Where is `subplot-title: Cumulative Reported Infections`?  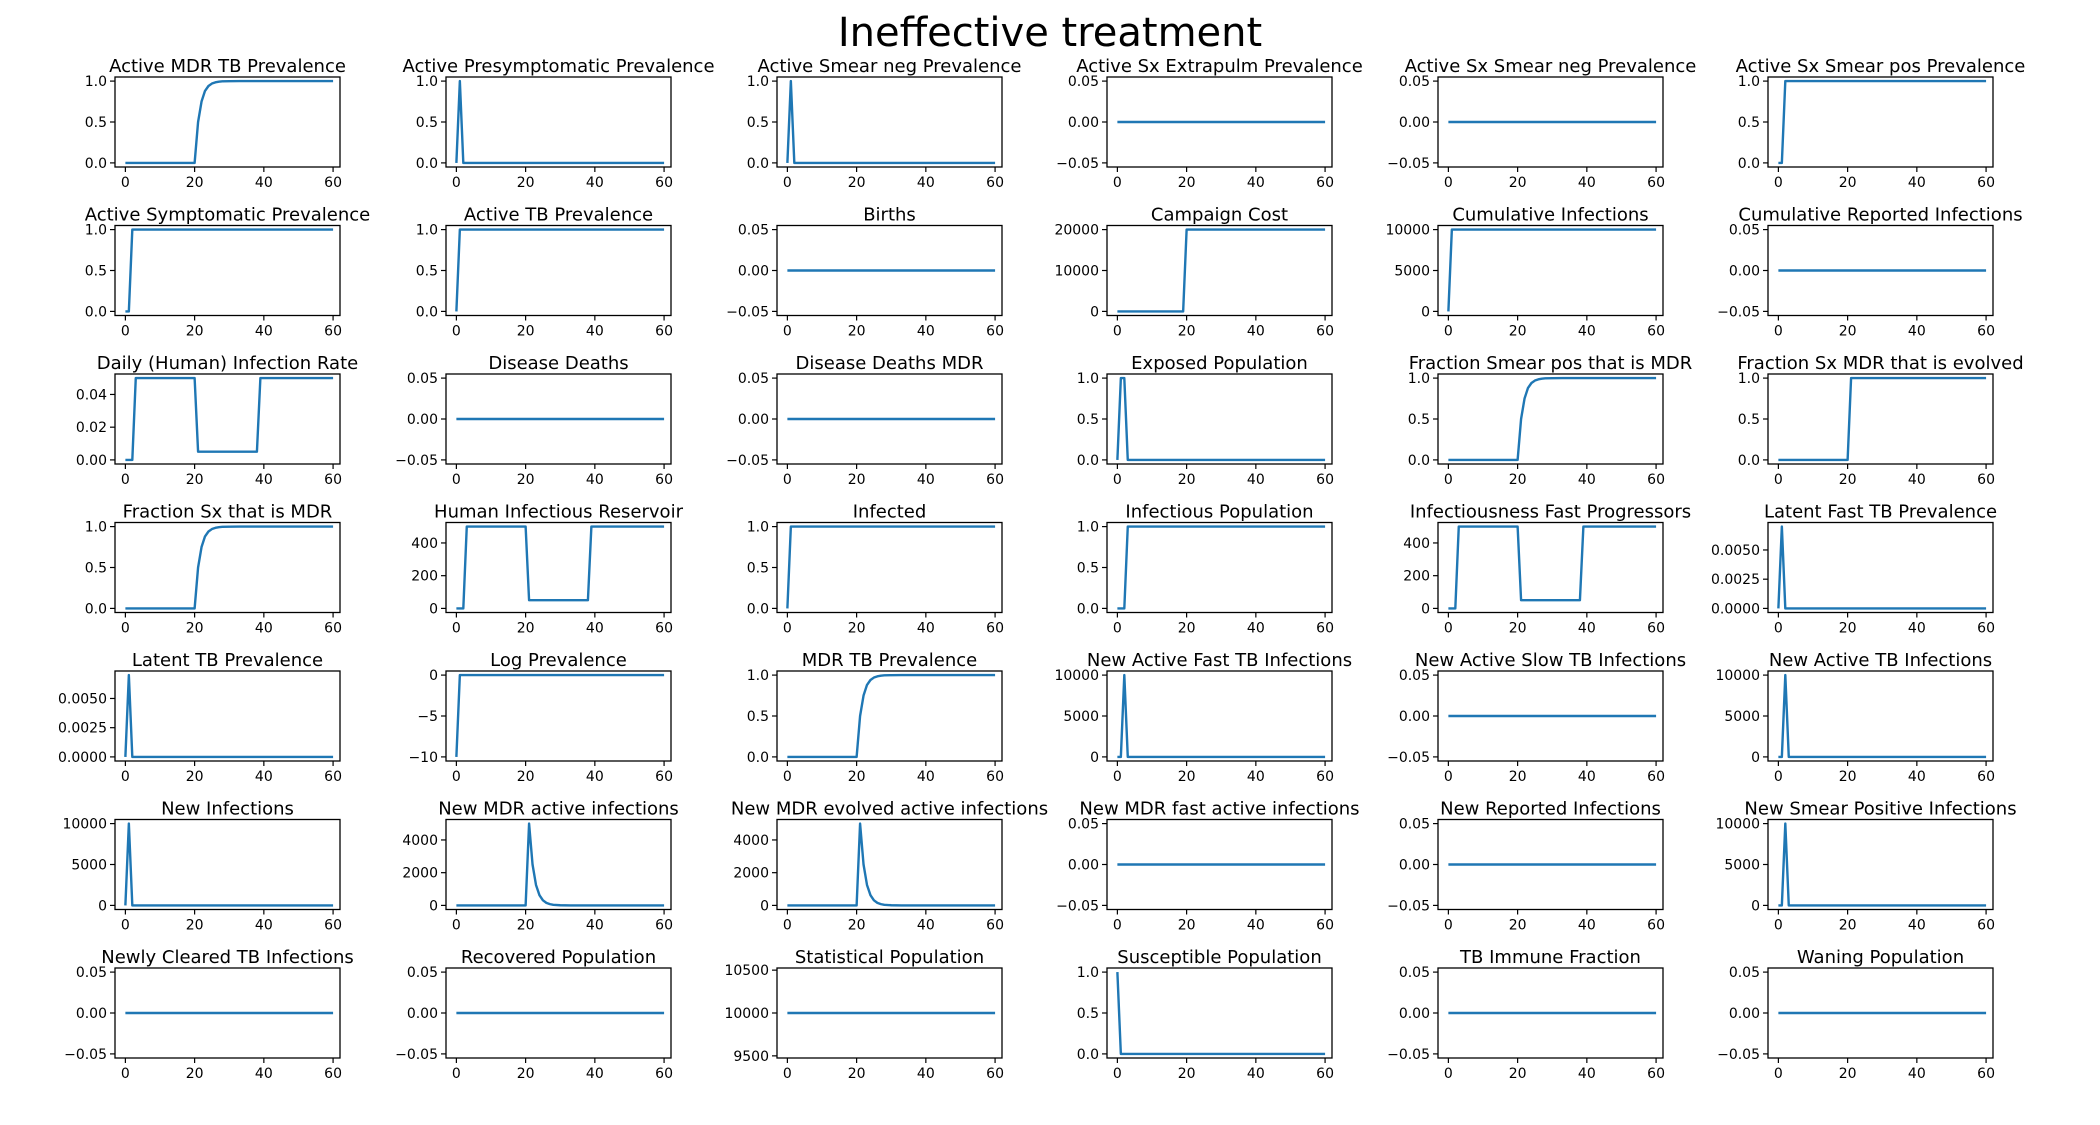
subplot-title: Cumulative Reported Infections is located at coordinates (1880, 215).